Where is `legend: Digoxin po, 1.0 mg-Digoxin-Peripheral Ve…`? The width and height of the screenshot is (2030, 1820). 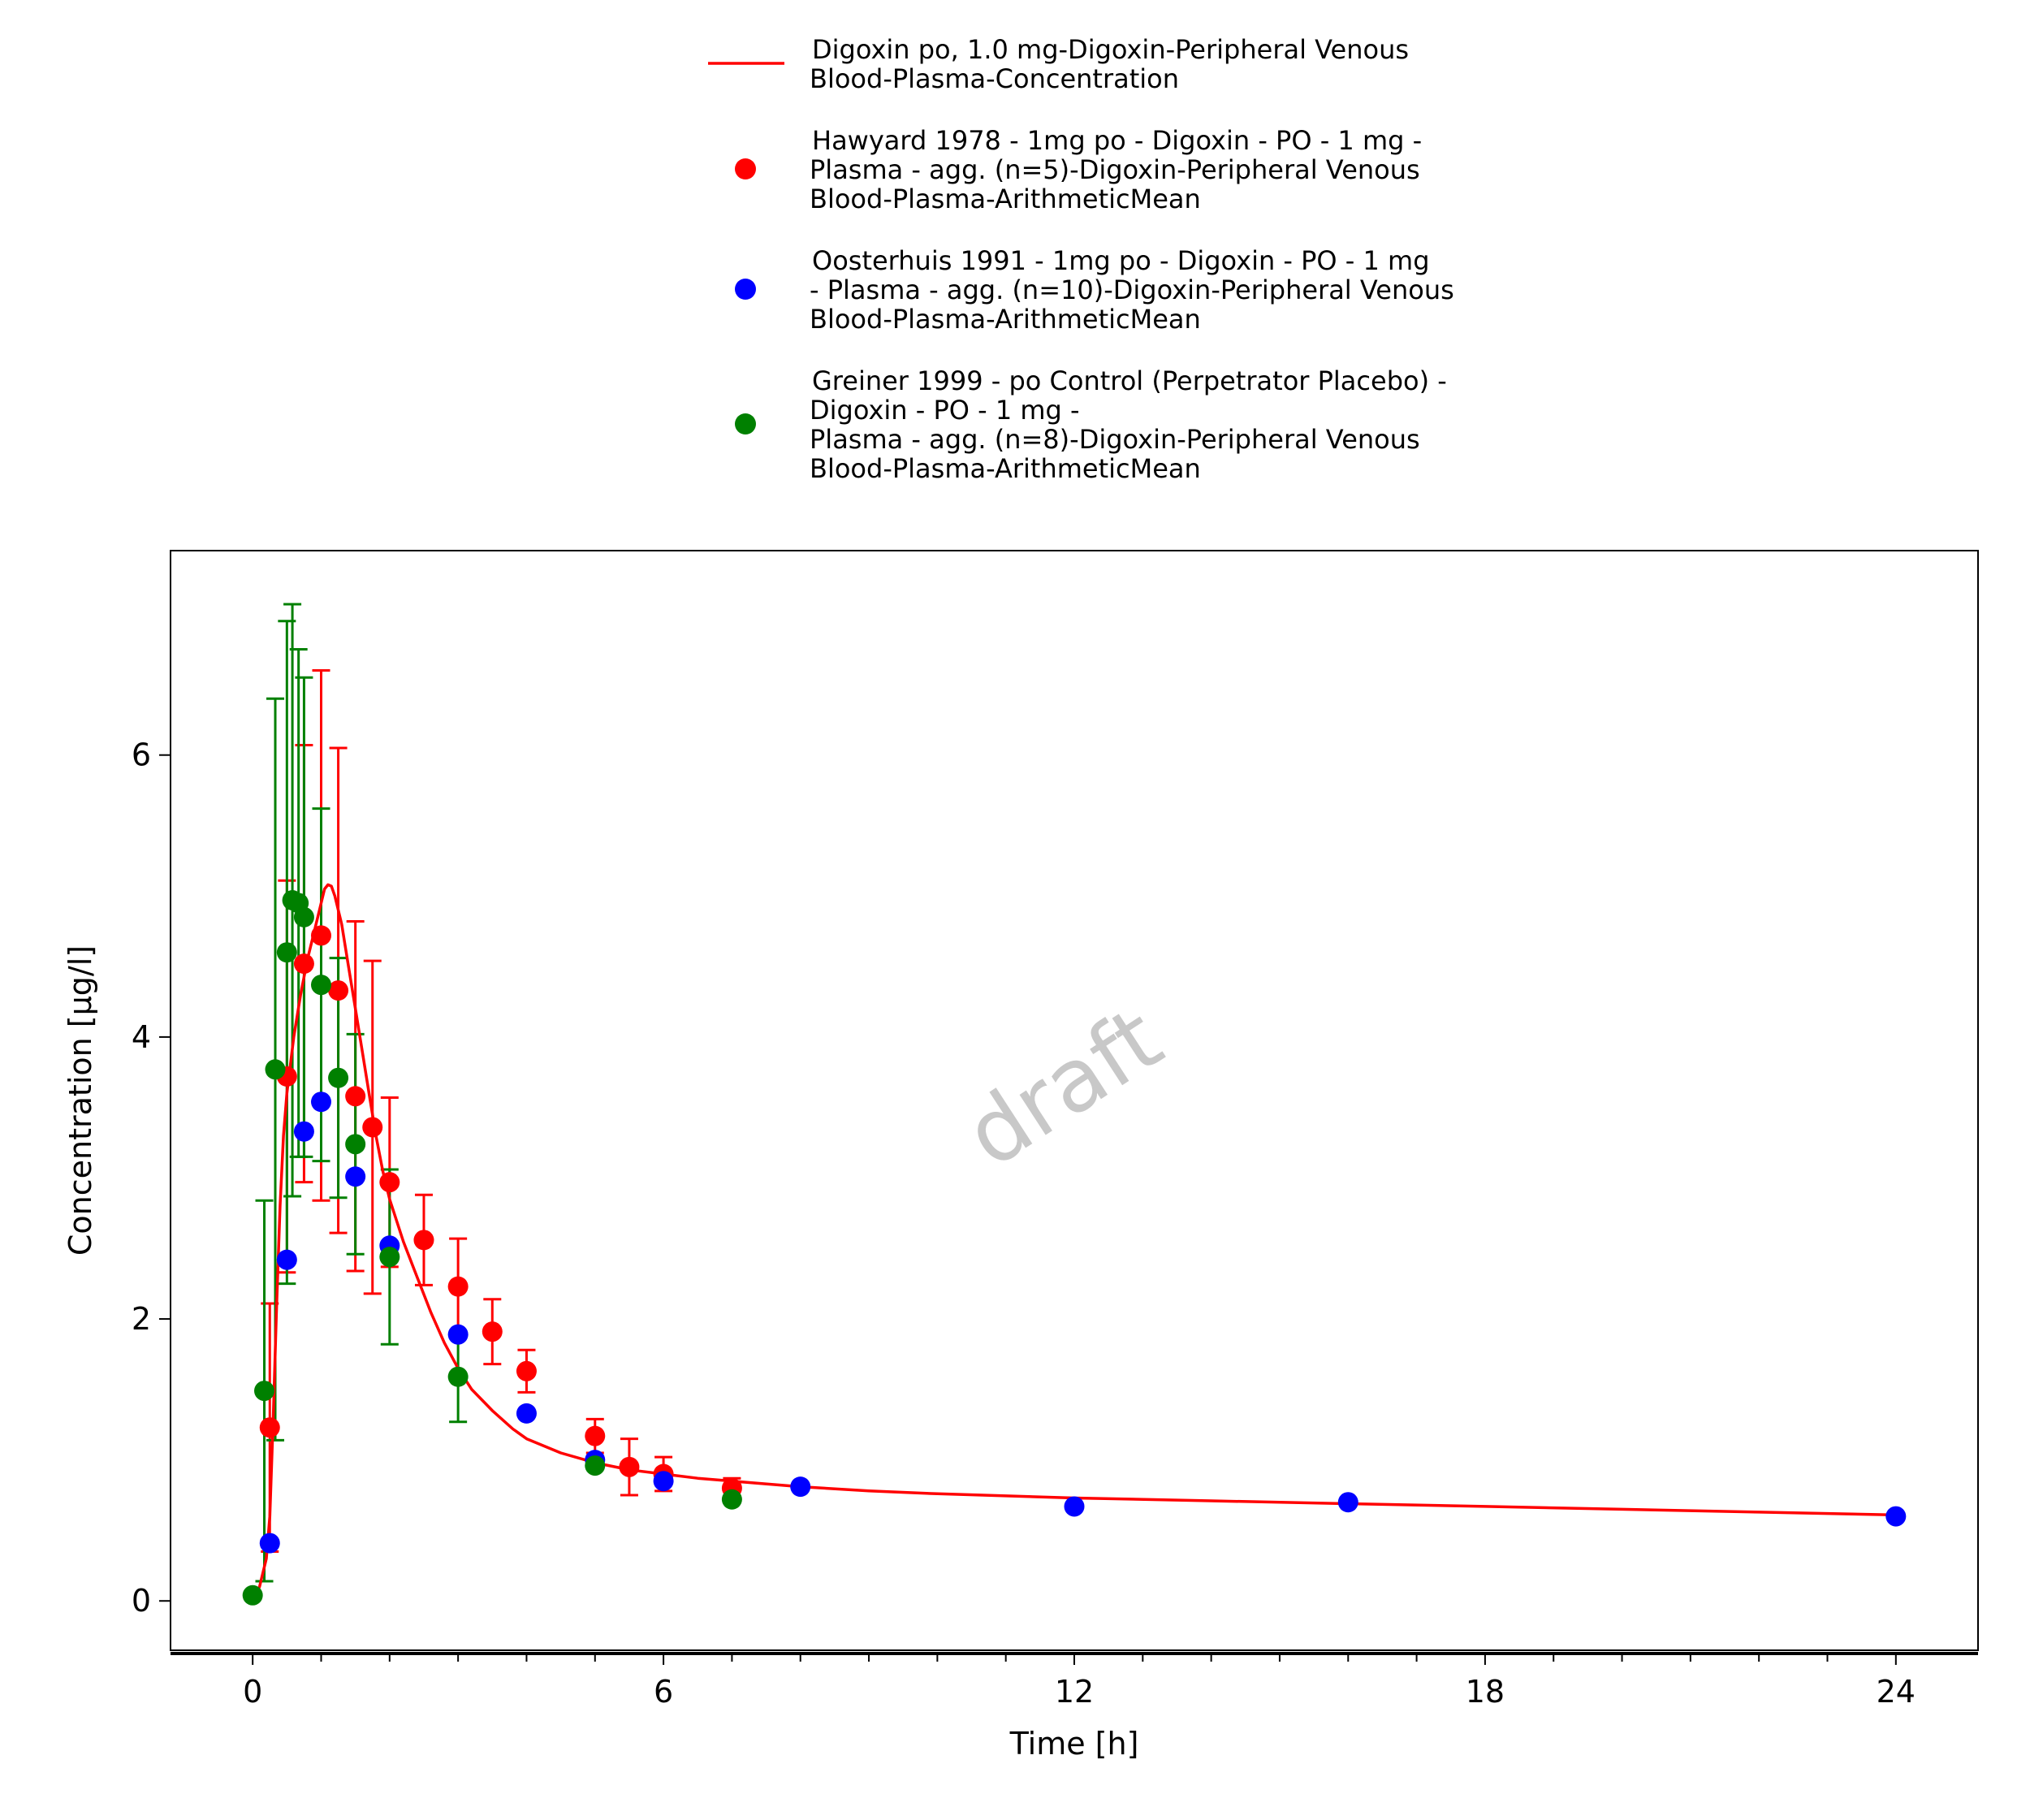
legend: Digoxin po, 1.0 mg-Digoxin-Peripheral Ve… is located at coordinates (1081, 259).